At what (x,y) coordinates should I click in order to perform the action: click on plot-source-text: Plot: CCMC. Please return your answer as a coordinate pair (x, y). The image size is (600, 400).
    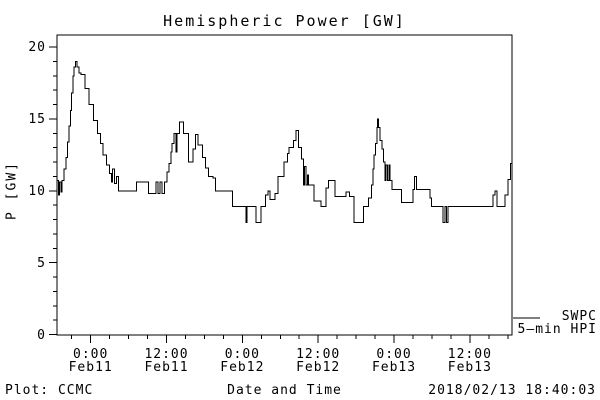
    Looking at the image, I should click on (49, 390).